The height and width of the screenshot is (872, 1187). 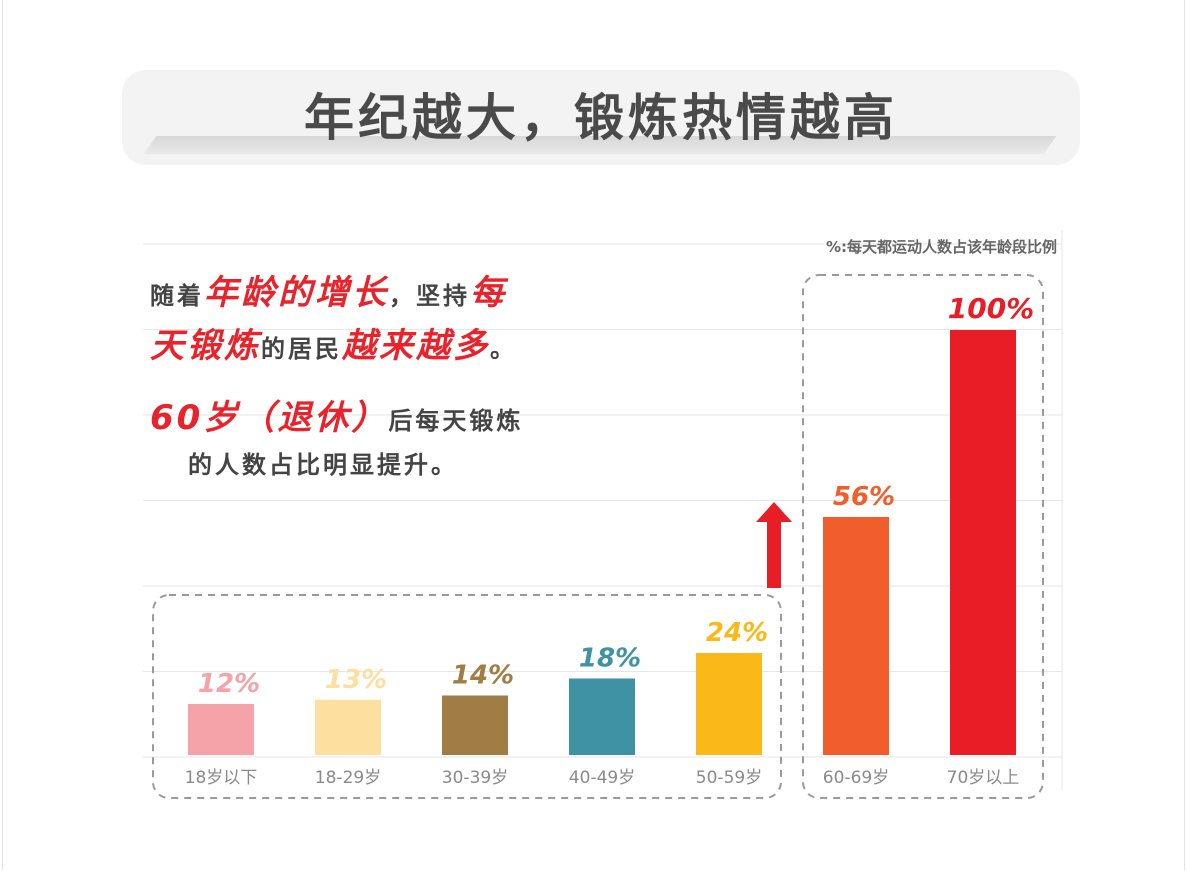 I want to click on desc-highlight: 天锻炼, so click(x=205, y=346).